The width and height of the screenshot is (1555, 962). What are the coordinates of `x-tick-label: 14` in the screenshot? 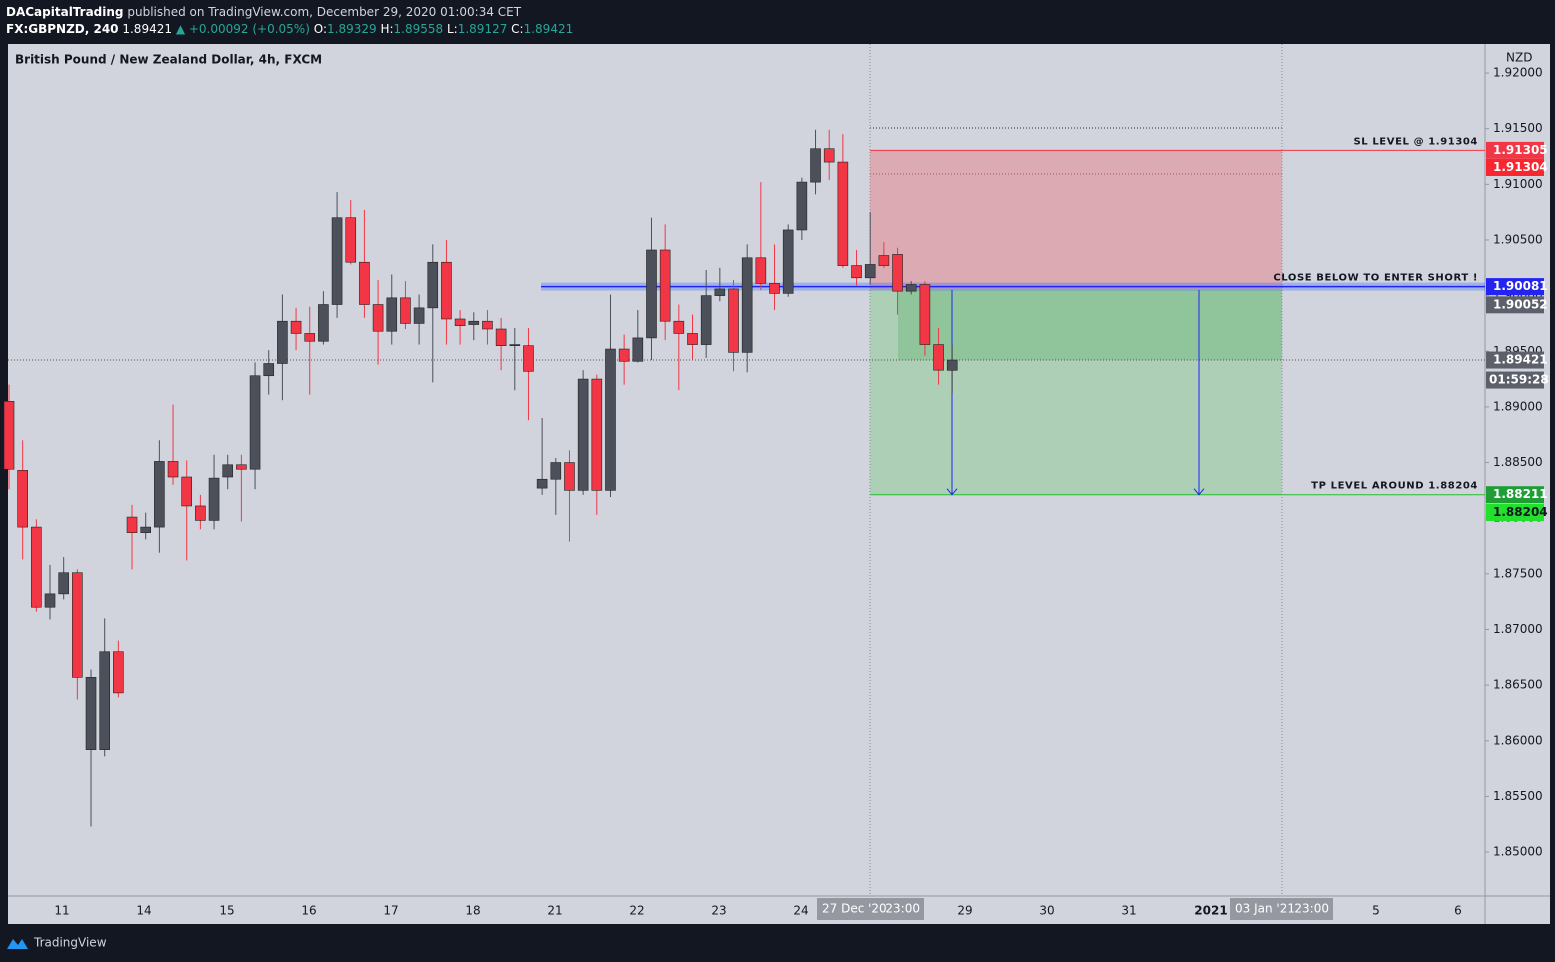 It's located at (143, 911).